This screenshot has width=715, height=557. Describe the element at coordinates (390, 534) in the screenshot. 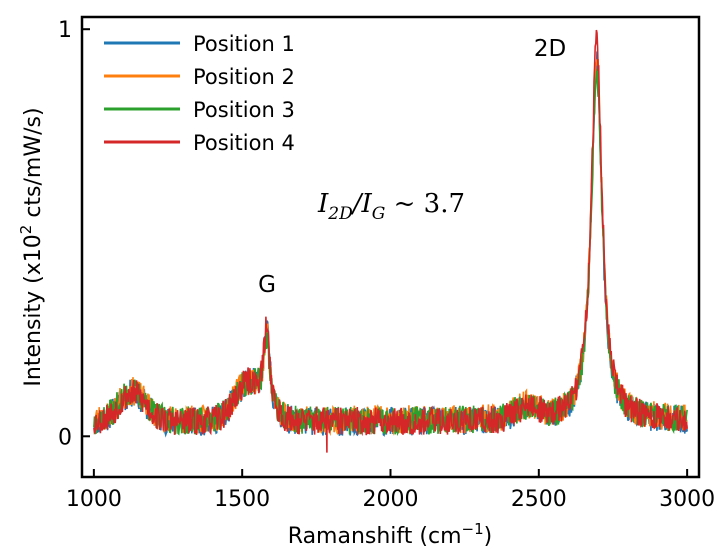

I see `x-axis-label: Ramanshift (cm−1)` at that location.